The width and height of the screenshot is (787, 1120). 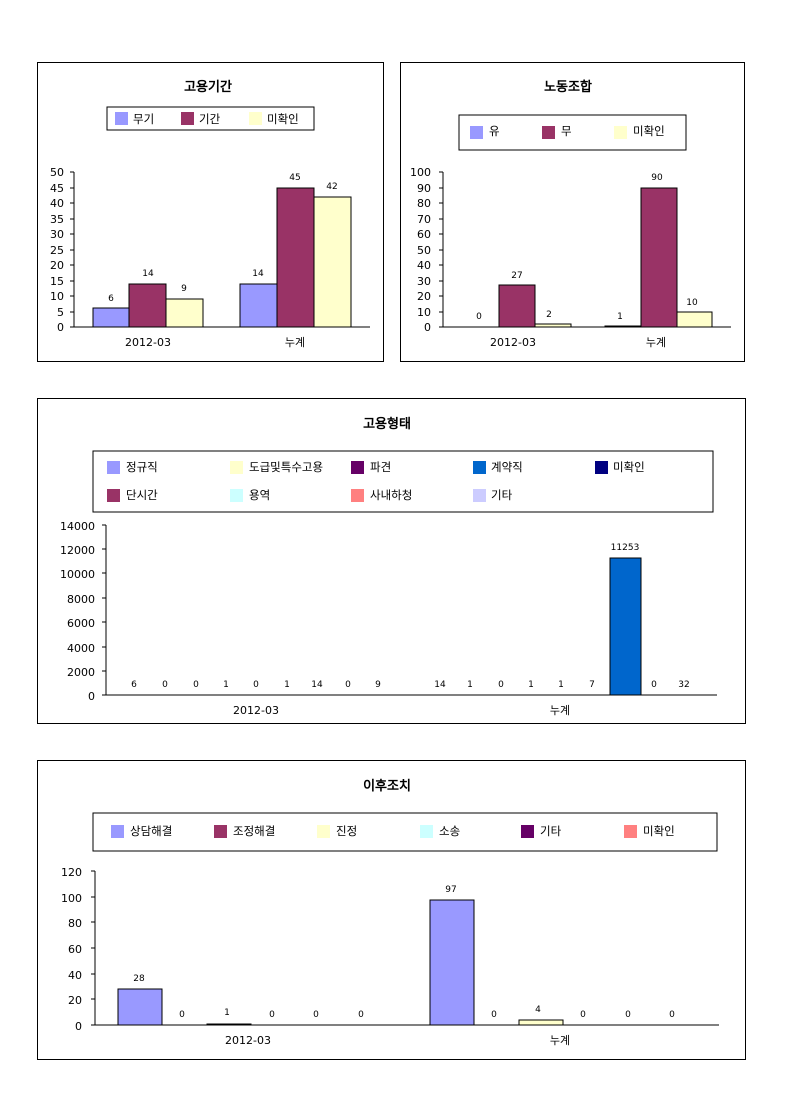 I want to click on legend-item: 용역, so click(x=250, y=495).